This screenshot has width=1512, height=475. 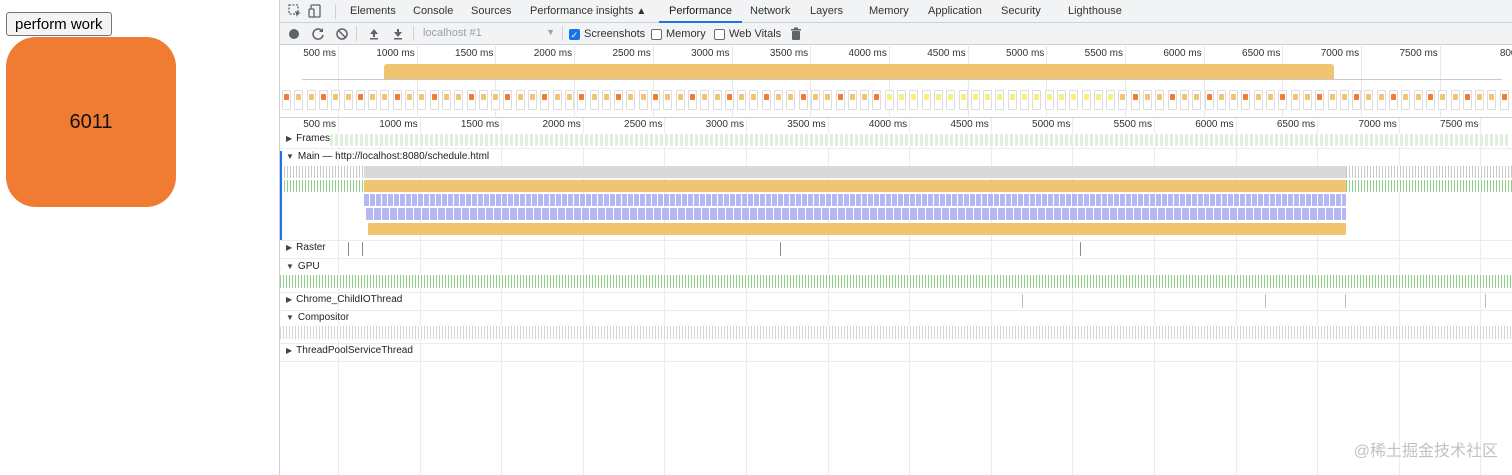 What do you see at coordinates (308, 138) in the screenshot?
I see `track-frames: ▶ Frames` at bounding box center [308, 138].